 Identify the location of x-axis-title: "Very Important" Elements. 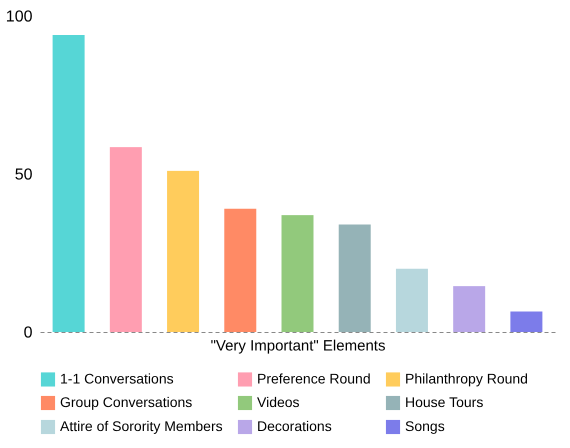
(298, 346).